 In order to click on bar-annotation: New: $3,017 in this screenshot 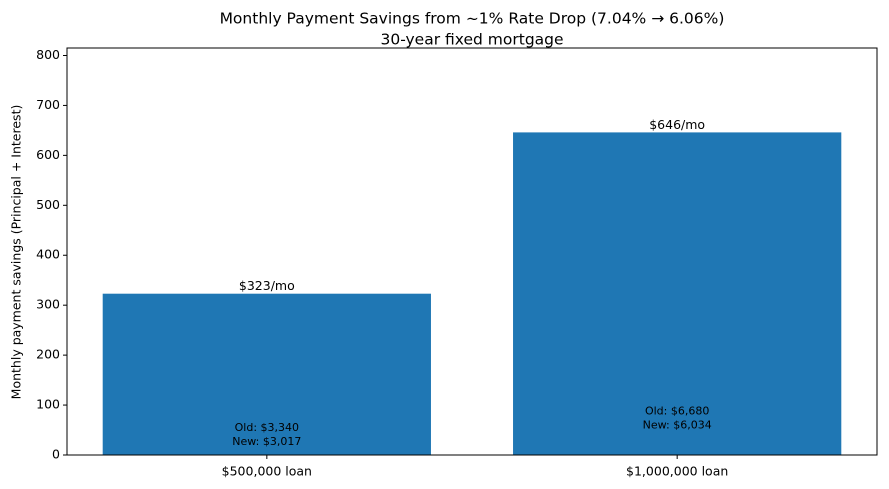, I will do `click(266, 441)`.